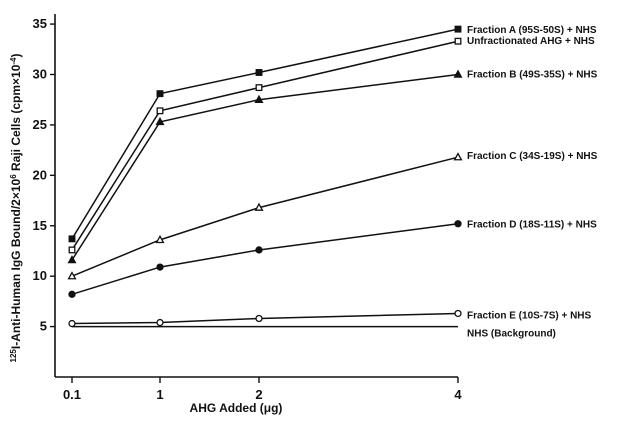 Image resolution: width=627 pixels, height=422 pixels. Describe the element at coordinates (72, 394) in the screenshot. I see `x-tick-label: 0.1` at that location.